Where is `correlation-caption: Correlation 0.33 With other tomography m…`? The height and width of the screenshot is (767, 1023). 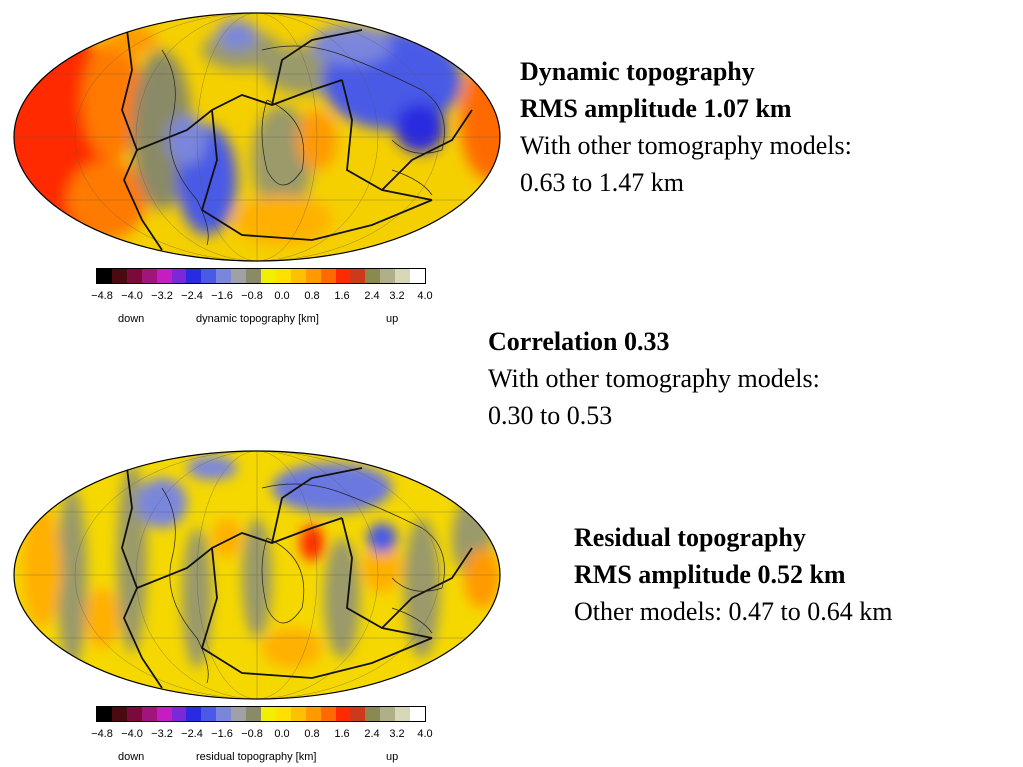 correlation-caption: Correlation 0.33 With other tomography m… is located at coordinates (654, 378).